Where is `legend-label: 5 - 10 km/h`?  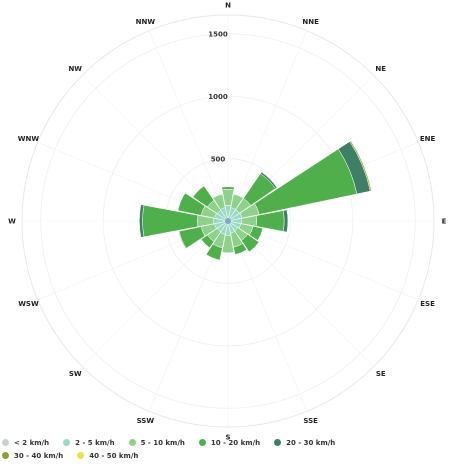 legend-label: 5 - 10 km/h is located at coordinates (162, 442).